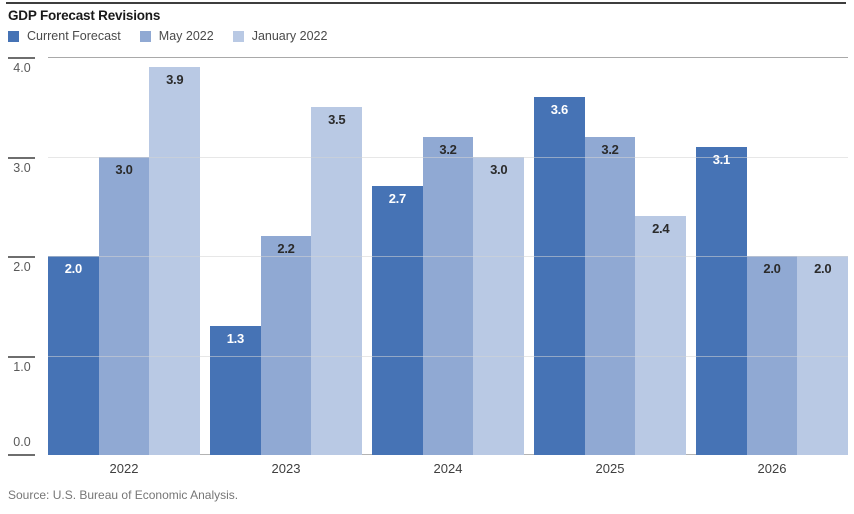 The height and width of the screenshot is (514, 854). Describe the element at coordinates (448, 356) in the screenshot. I see `gridline-1.0` at that location.